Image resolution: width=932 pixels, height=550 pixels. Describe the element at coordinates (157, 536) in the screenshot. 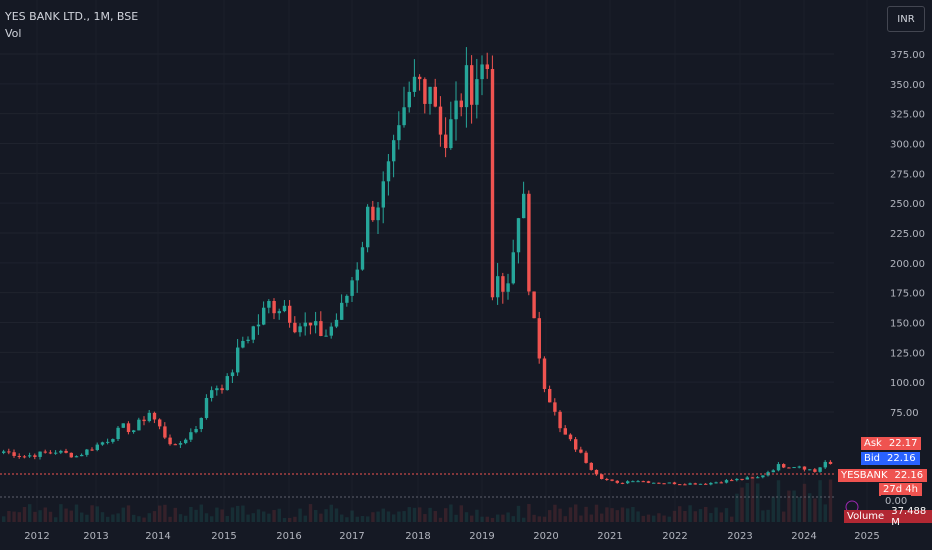

I see `x-tick-label: 2014` at that location.